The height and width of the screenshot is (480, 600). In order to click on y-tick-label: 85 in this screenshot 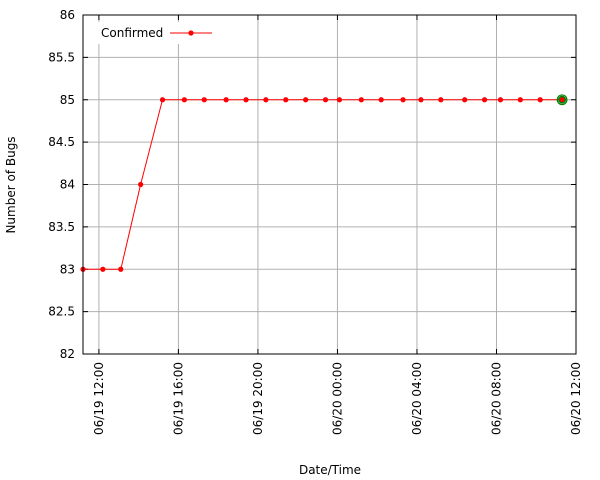, I will do `click(67, 100)`.